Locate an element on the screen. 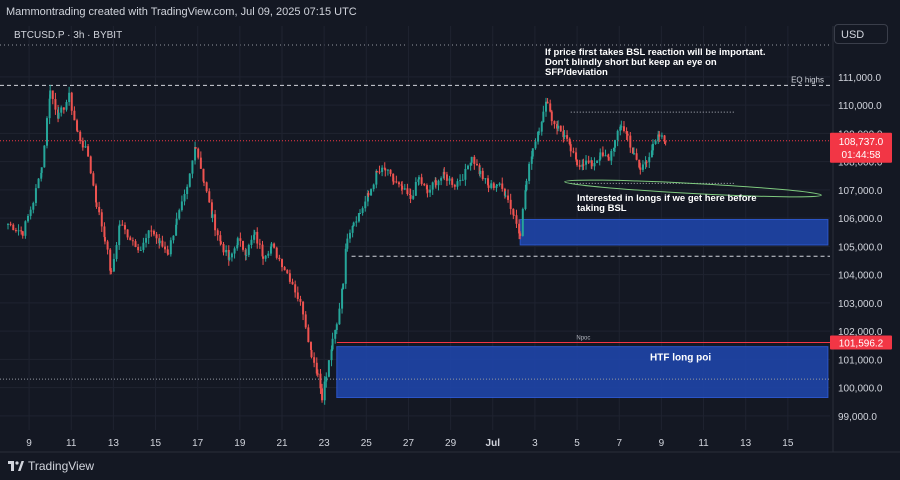 Image resolution: width=900 pixels, height=480 pixels. time-tick-4: 17 is located at coordinates (198, 443).